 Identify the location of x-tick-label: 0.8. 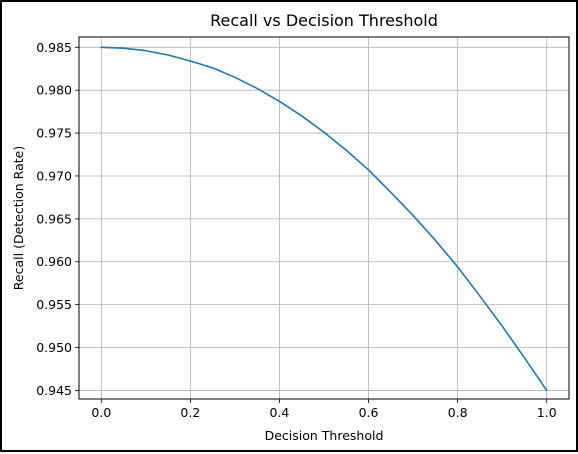
(458, 412).